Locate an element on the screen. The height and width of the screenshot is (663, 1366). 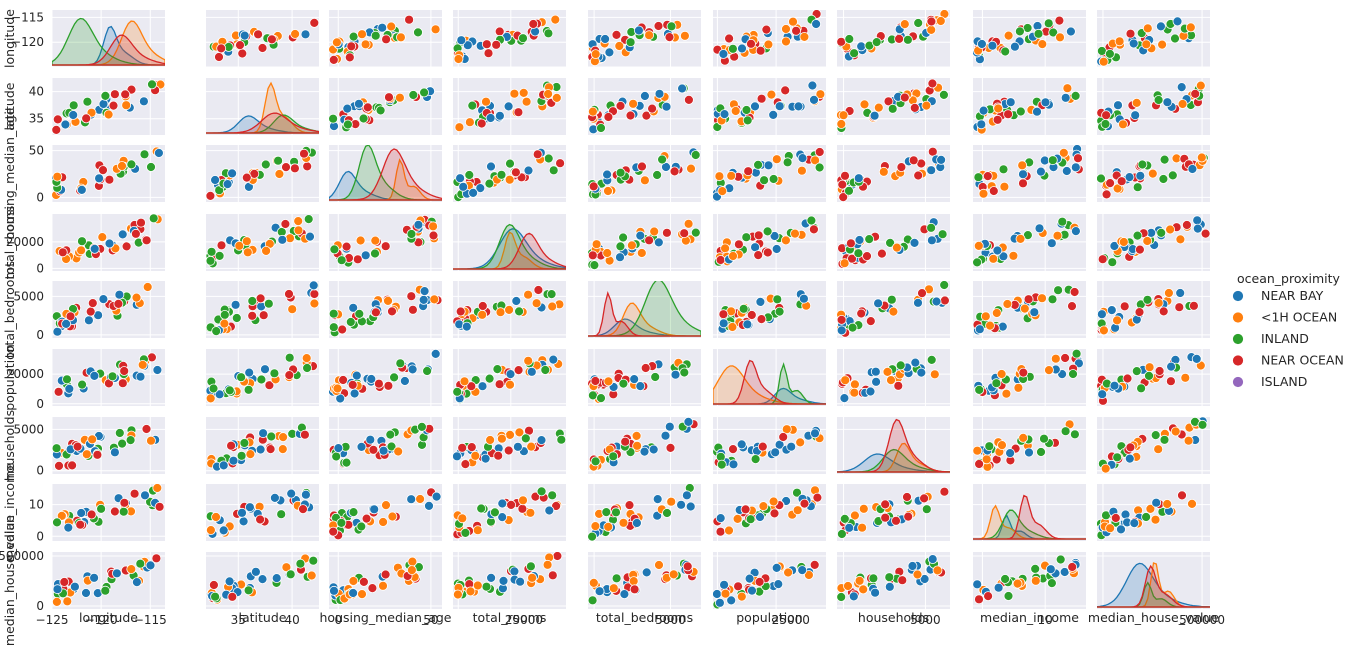
panel-population-vs-total_rooms is located at coordinates (509, 377).